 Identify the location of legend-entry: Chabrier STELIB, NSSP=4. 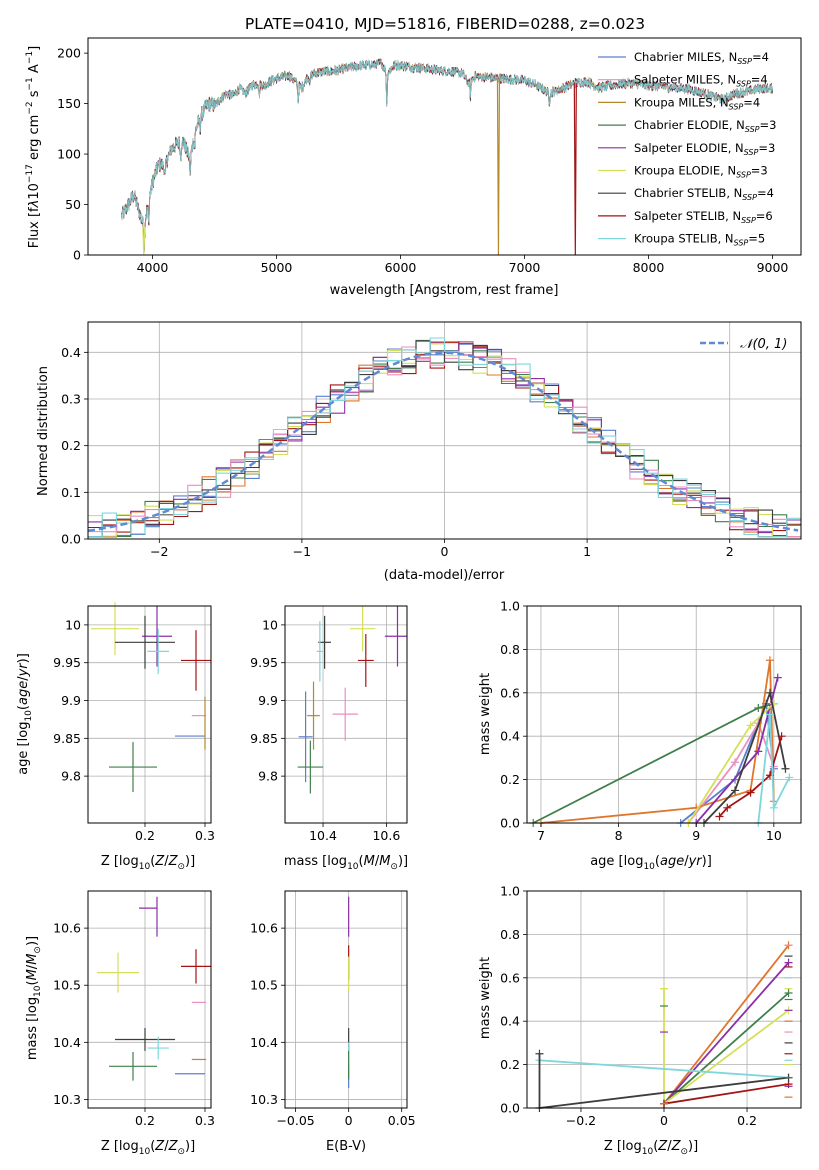
(704, 194).